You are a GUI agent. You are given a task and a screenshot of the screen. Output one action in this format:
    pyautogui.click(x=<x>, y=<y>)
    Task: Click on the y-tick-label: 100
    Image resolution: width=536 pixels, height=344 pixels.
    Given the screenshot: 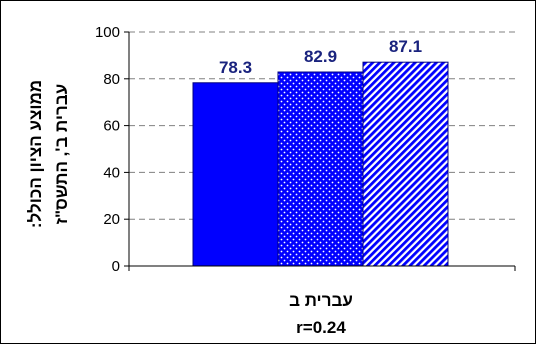 What is the action you would take?
    pyautogui.click(x=107, y=32)
    